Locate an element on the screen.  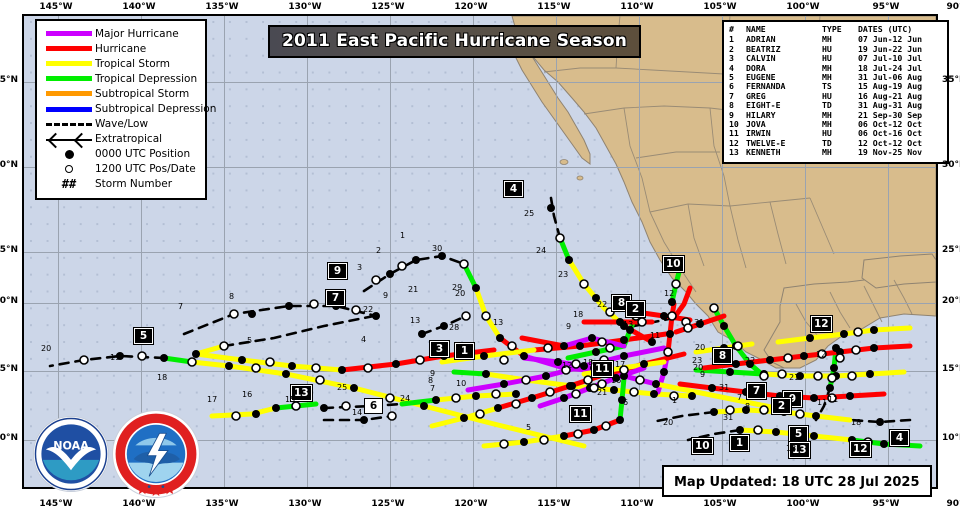
y-axis-label: 35°N is located at coordinates (9, 80).